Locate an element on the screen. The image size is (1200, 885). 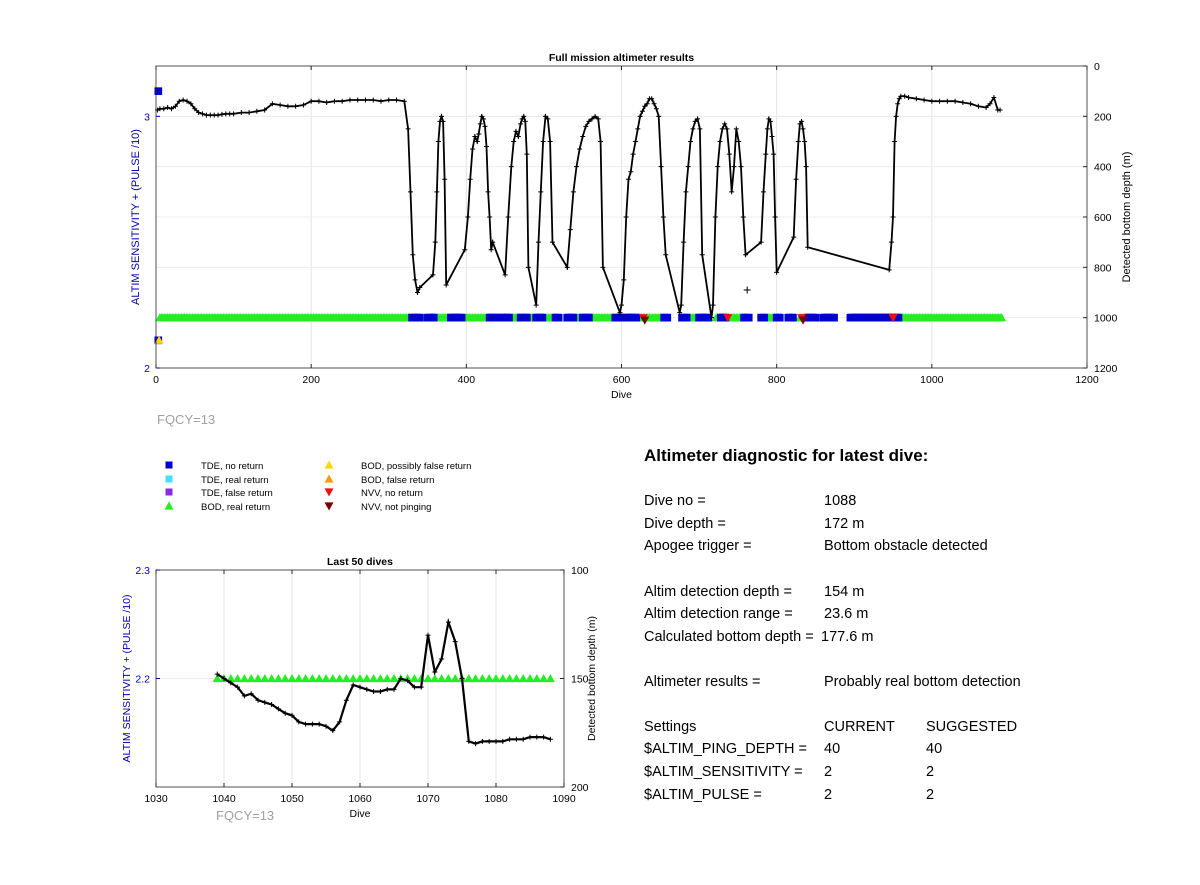
y-tick-label-left: 2.2 is located at coordinates (142, 680).